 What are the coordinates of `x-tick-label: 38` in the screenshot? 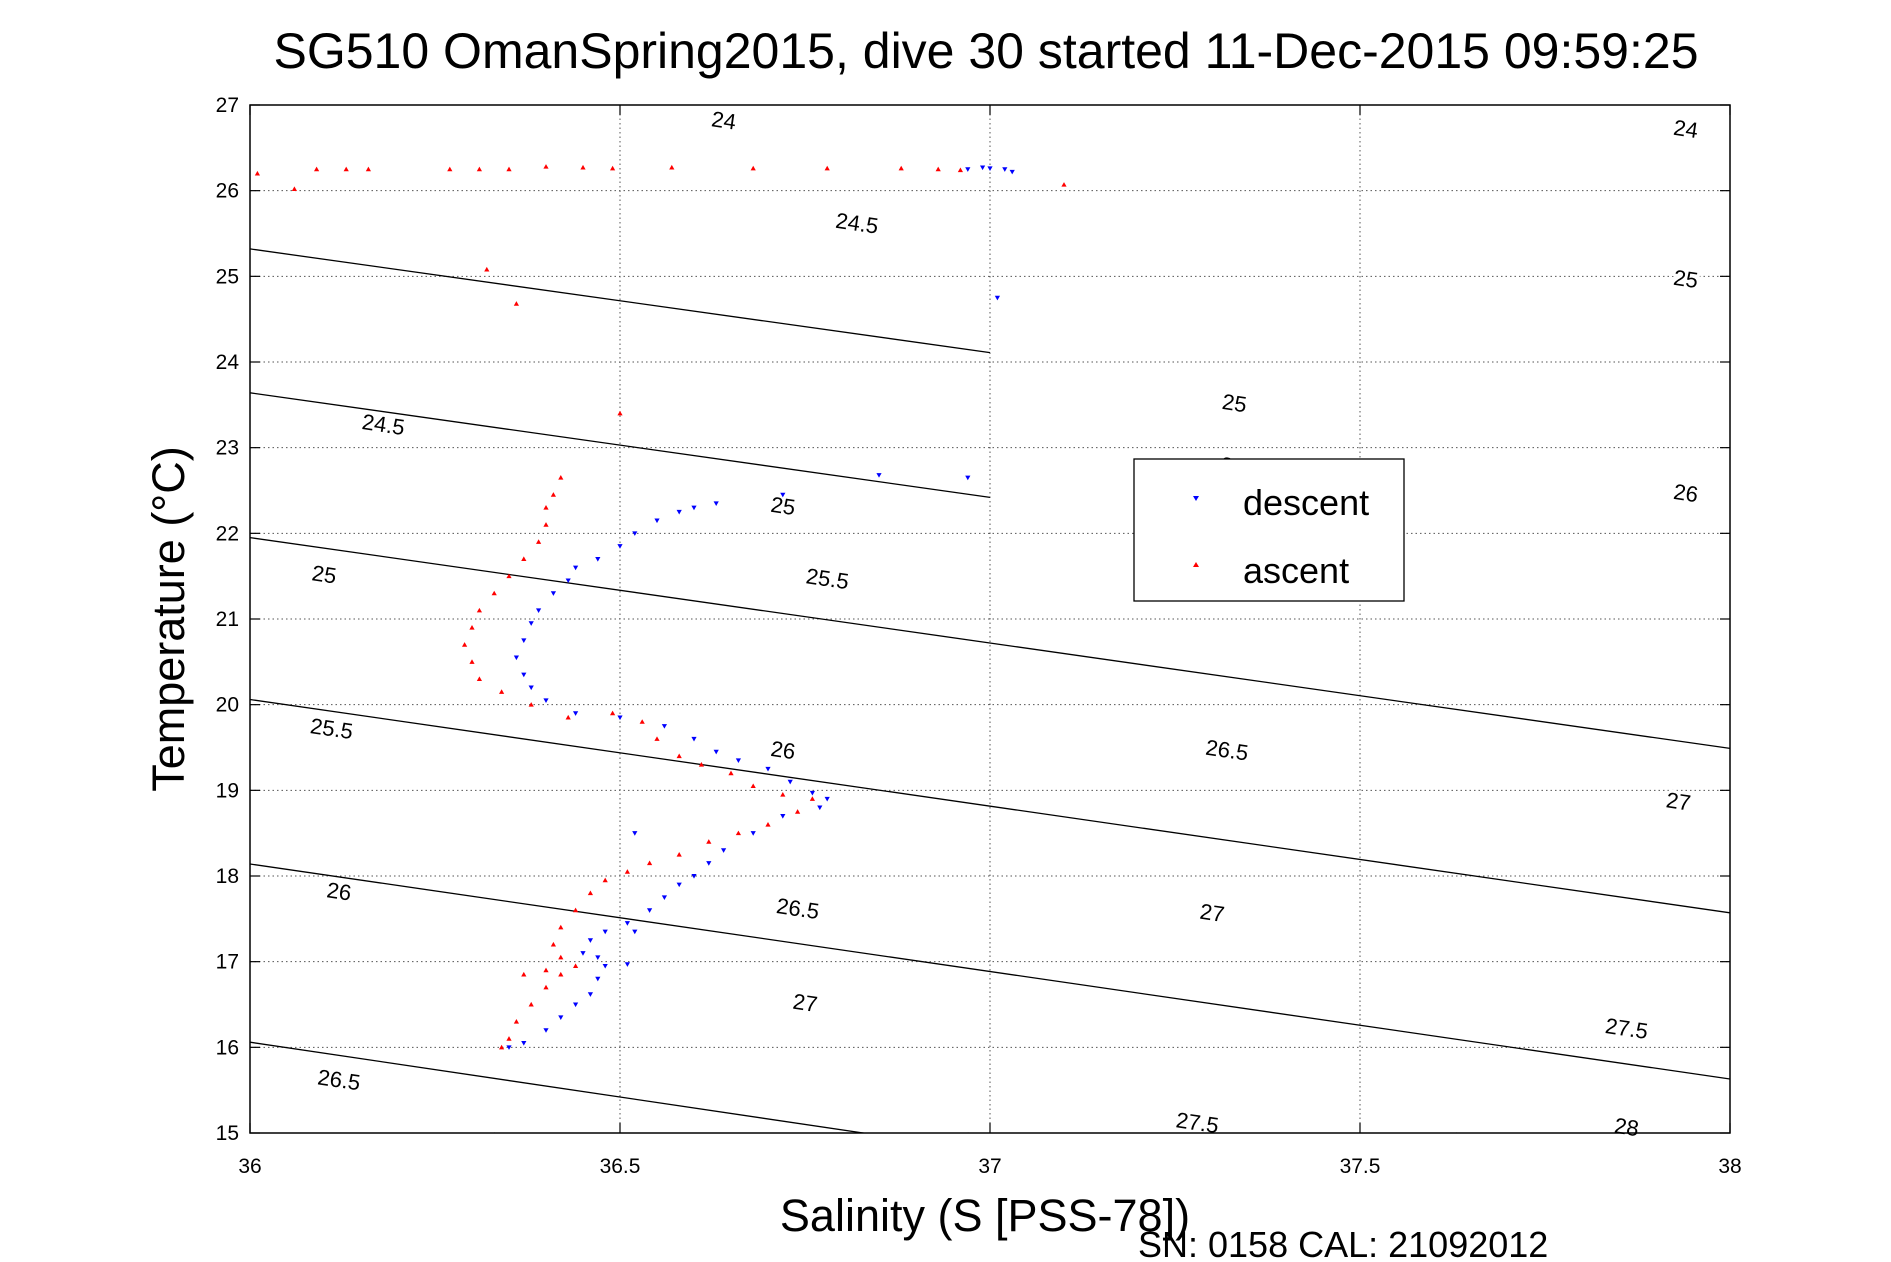 It's located at (1729, 1166).